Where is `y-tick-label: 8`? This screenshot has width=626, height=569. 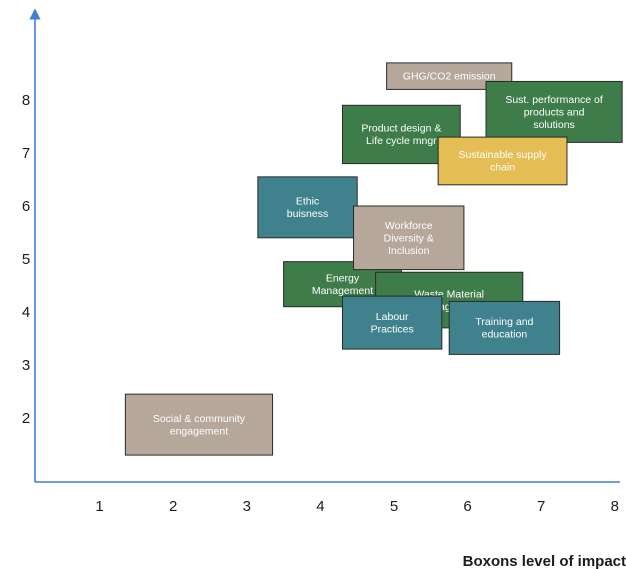 y-tick-label: 8 is located at coordinates (26, 100).